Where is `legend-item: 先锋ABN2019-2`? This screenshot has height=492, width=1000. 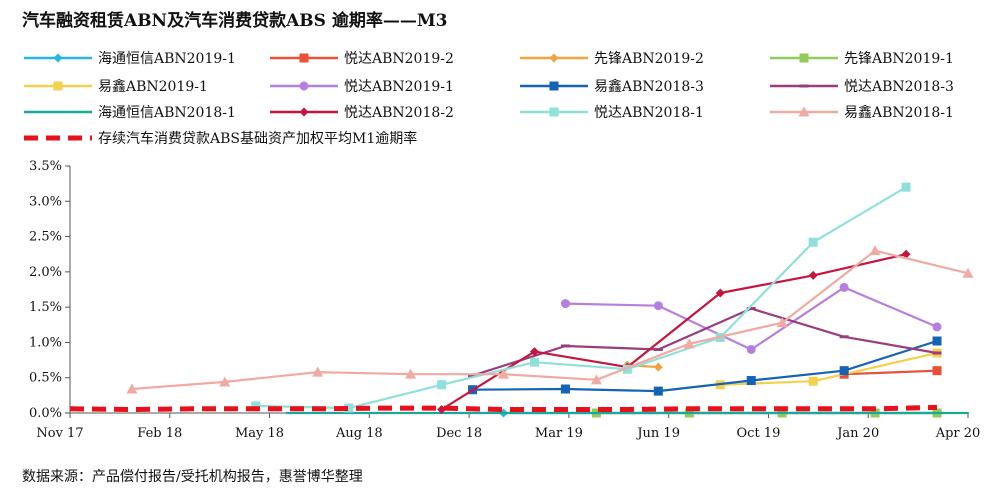
legend-item: 先锋ABN2019-2 is located at coordinates (612, 59).